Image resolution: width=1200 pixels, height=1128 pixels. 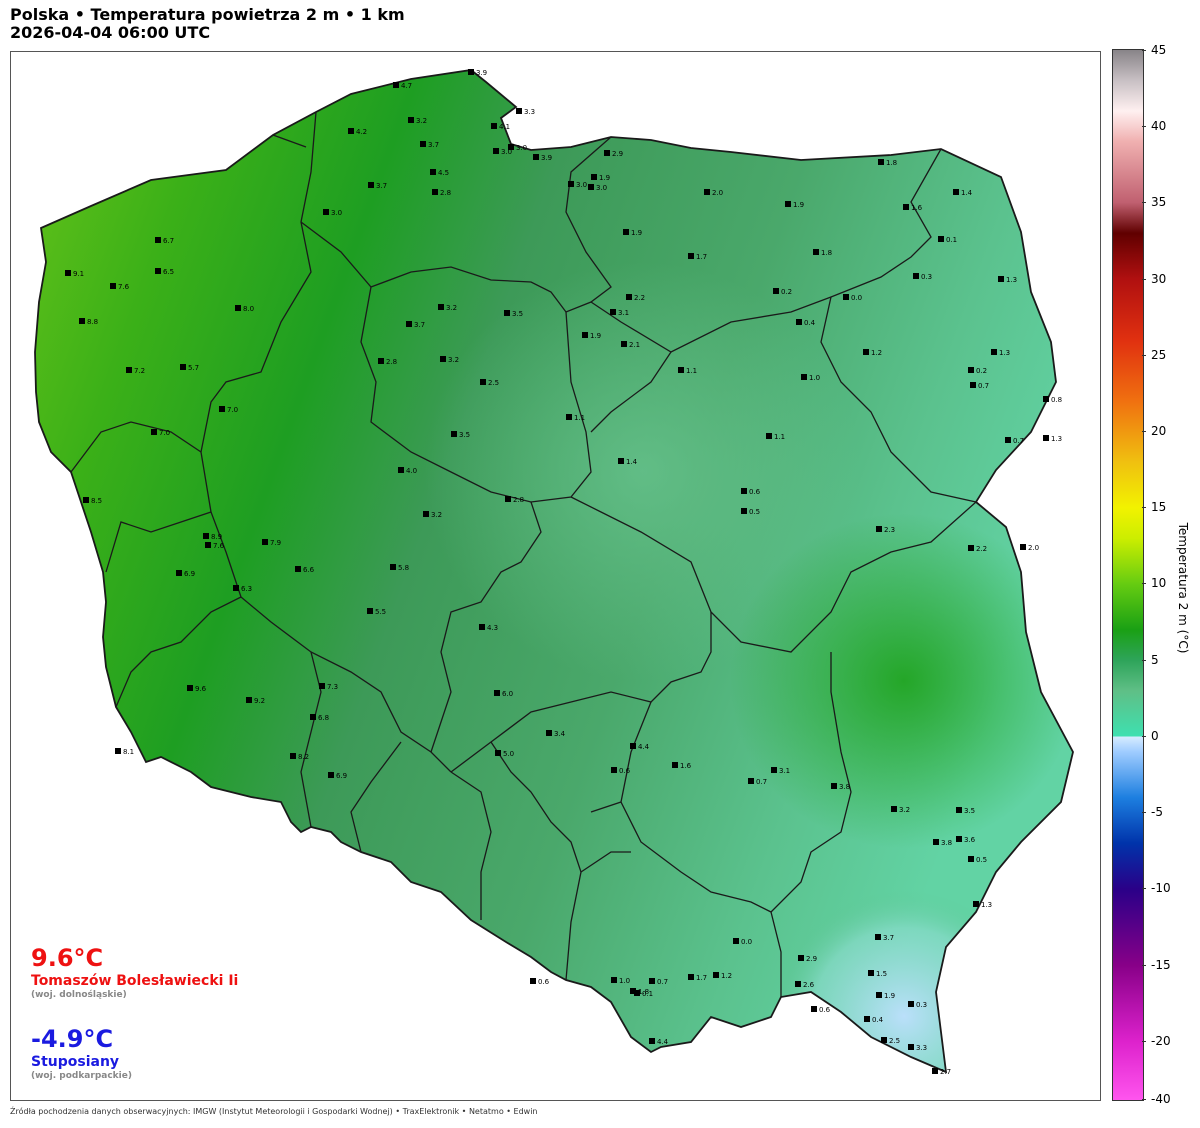 I want to click on station-temperature-label: 1.6, so click(x=686, y=766).